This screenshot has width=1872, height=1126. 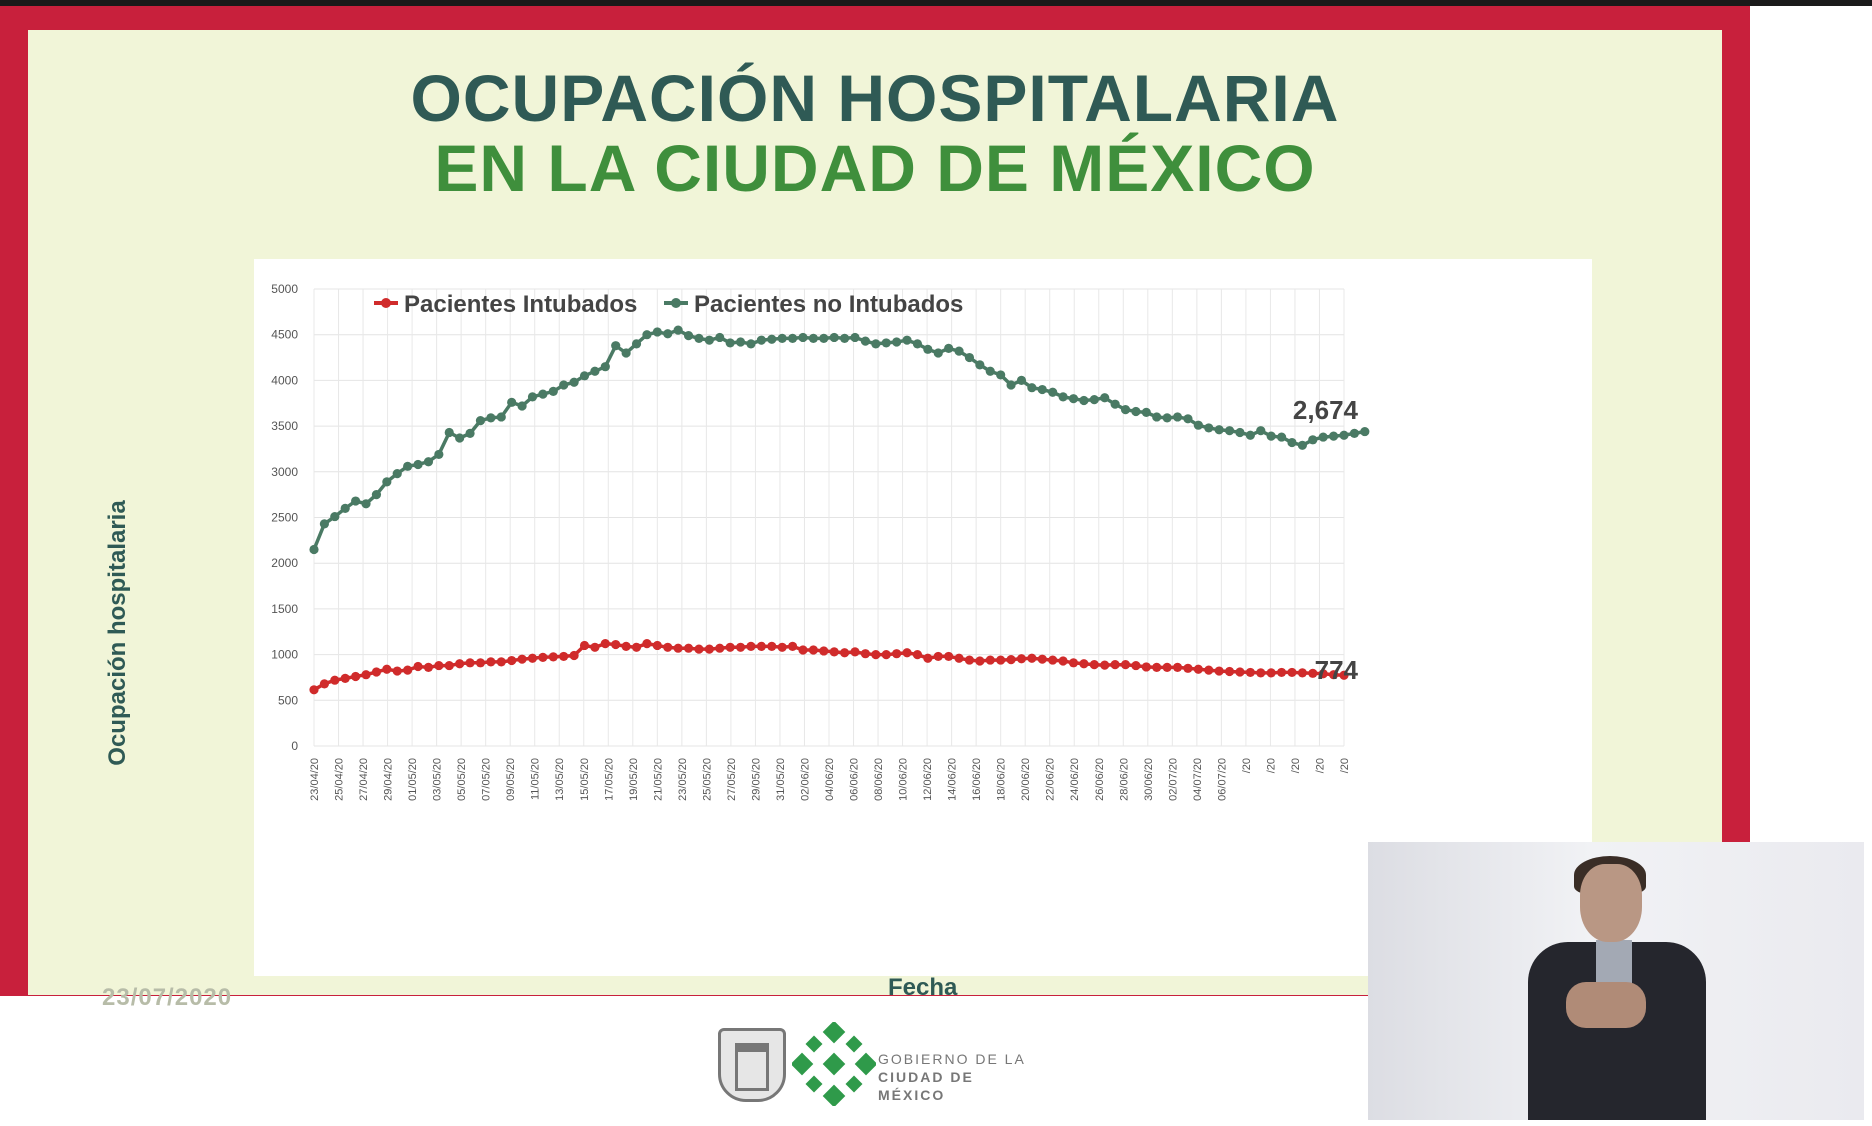 What do you see at coordinates (560, 779) in the screenshot?
I see `x-tick-label: 13/05/20` at bounding box center [560, 779].